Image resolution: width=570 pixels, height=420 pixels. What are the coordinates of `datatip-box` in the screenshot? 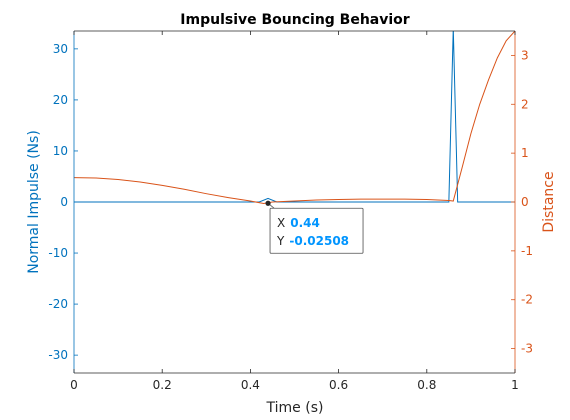 It's located at (316, 230).